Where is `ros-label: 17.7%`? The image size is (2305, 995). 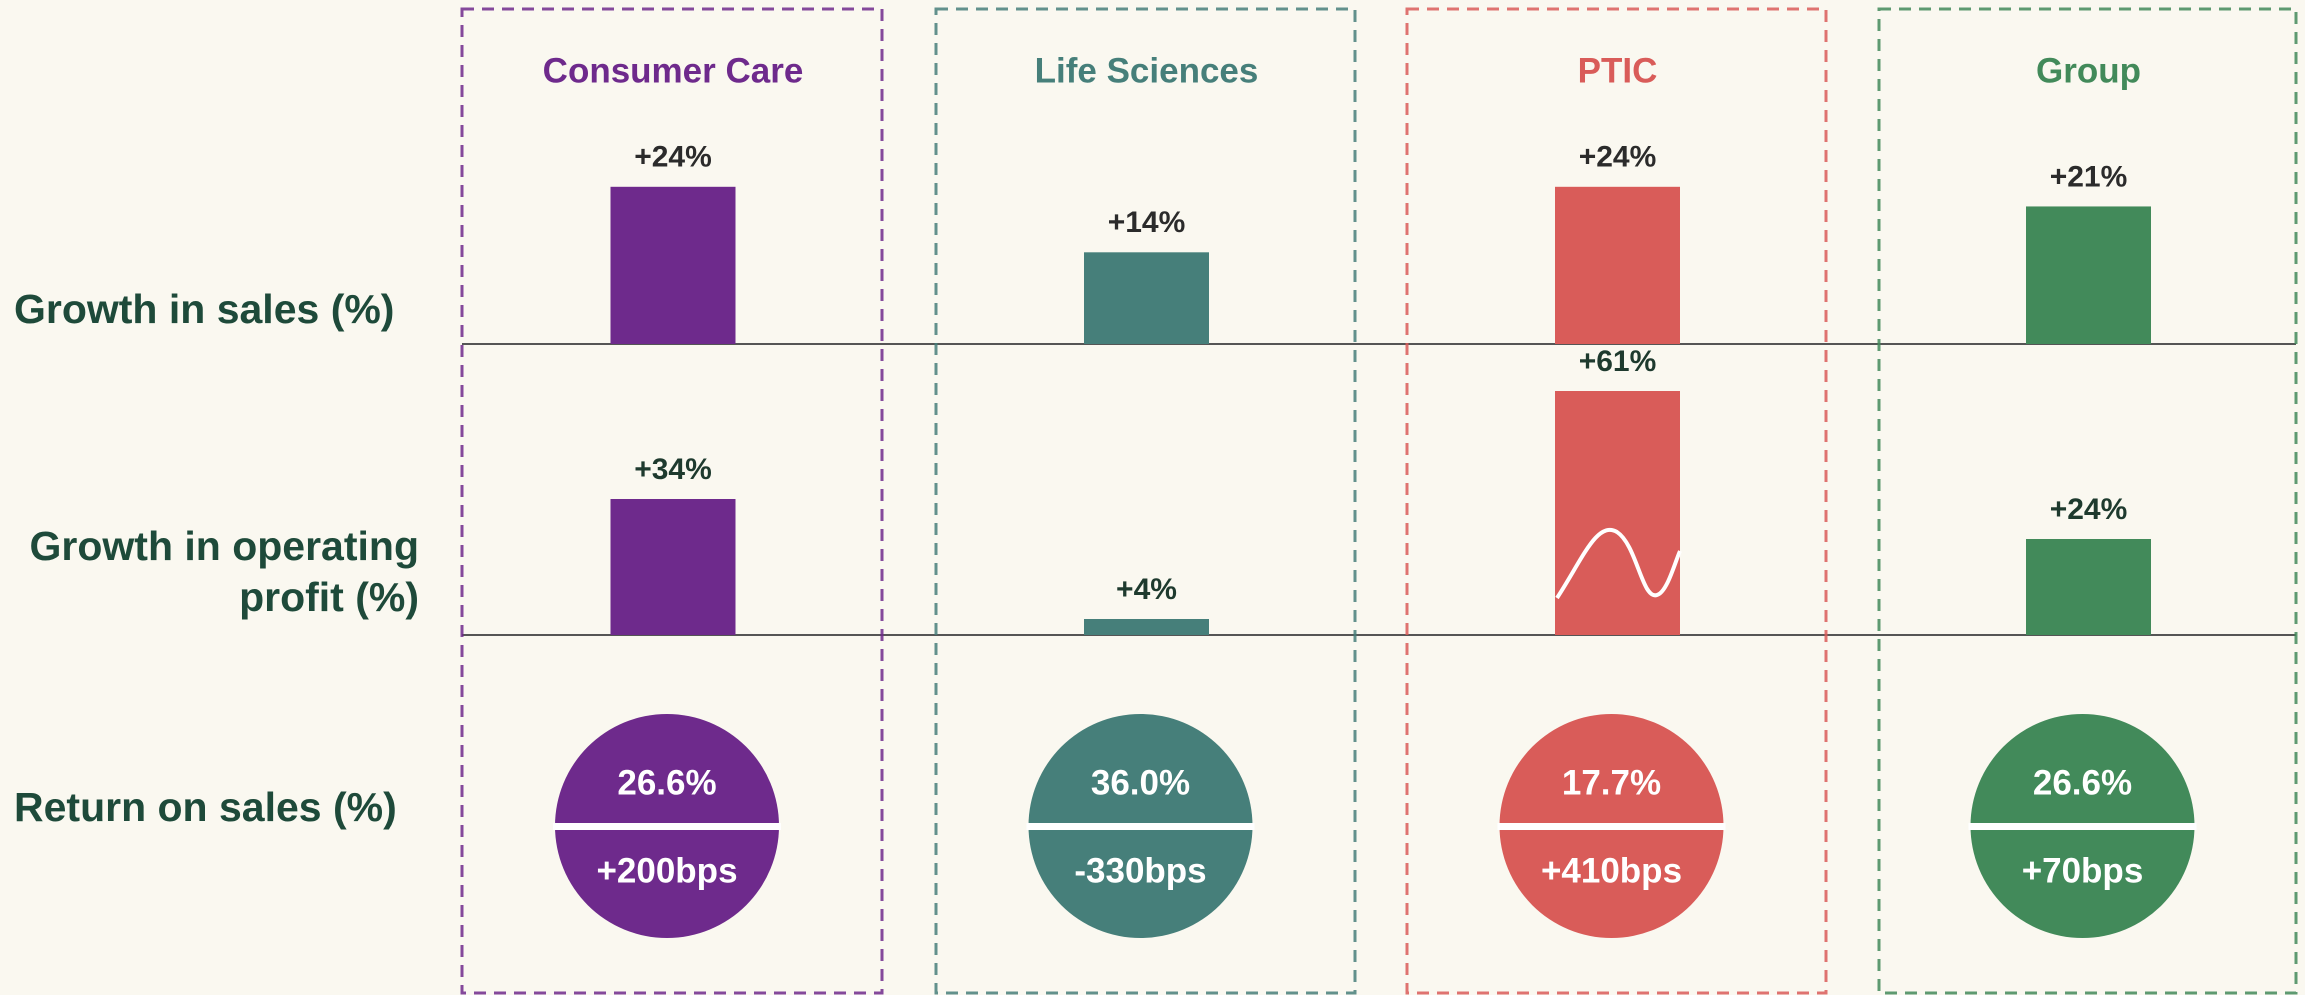 ros-label: 17.7% is located at coordinates (1611, 782).